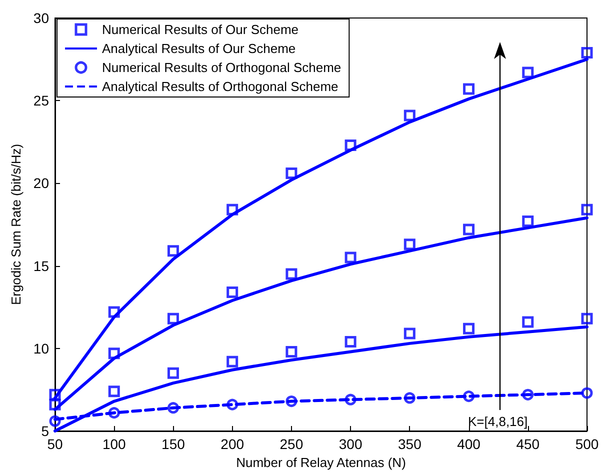  What do you see at coordinates (41, 266) in the screenshot?
I see `y-tick-label: 15` at bounding box center [41, 266].